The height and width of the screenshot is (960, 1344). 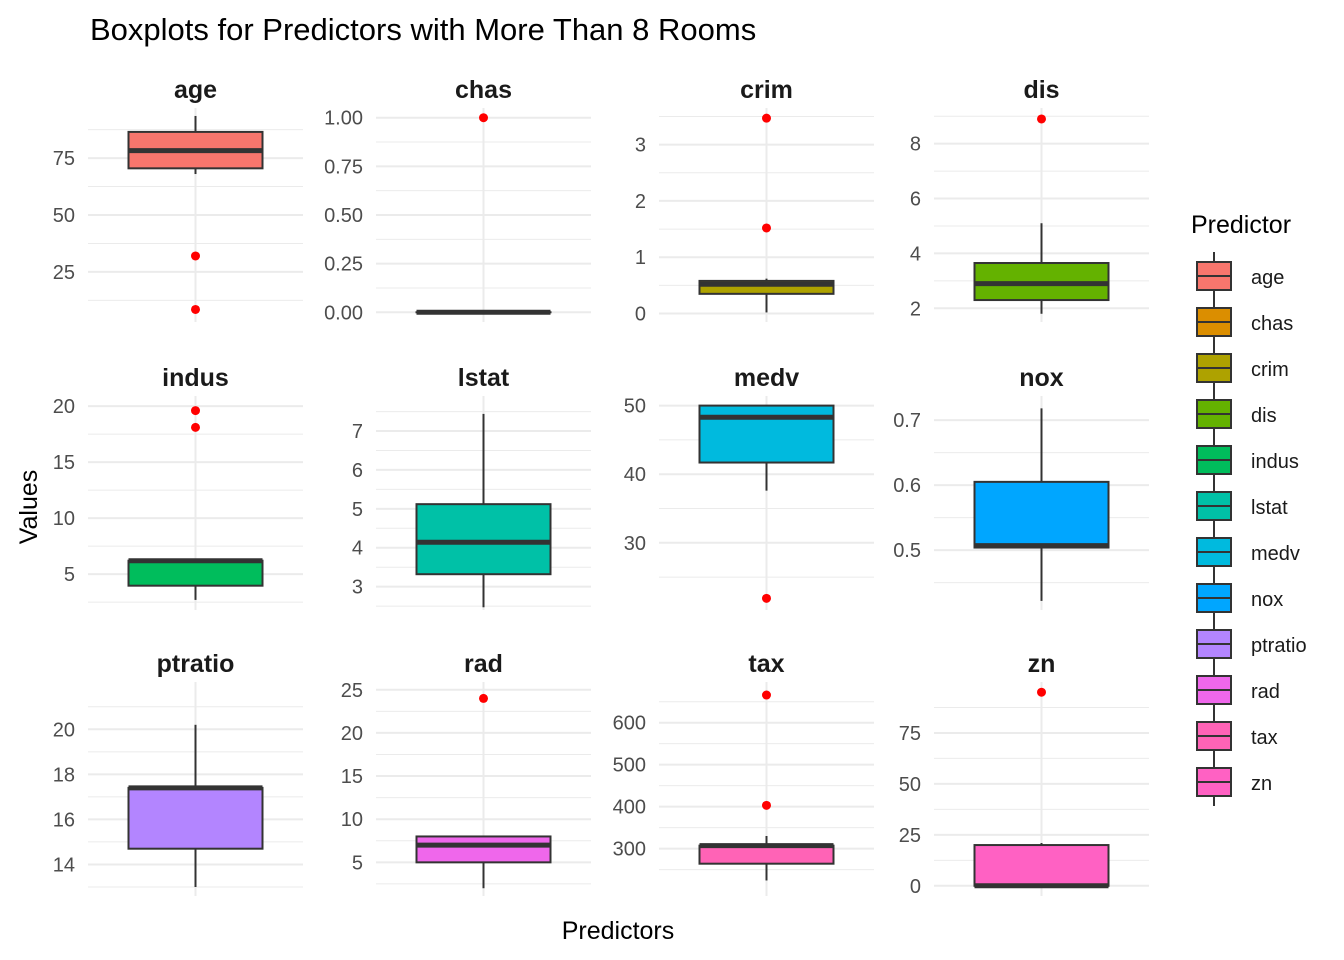 I want to click on legend-item-rad: rad, so click(x=1238, y=690).